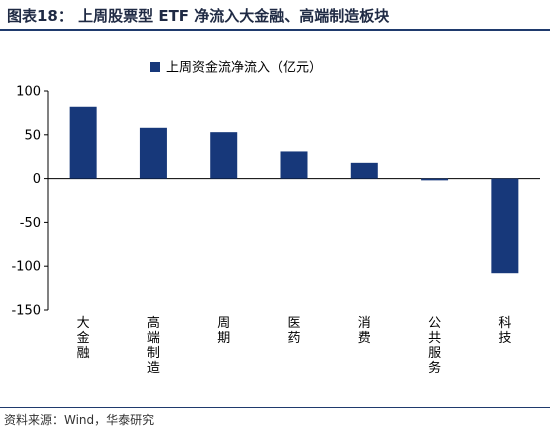  Describe the element at coordinates (32, 135) in the screenshot. I see `y-tick-label: 50` at that location.